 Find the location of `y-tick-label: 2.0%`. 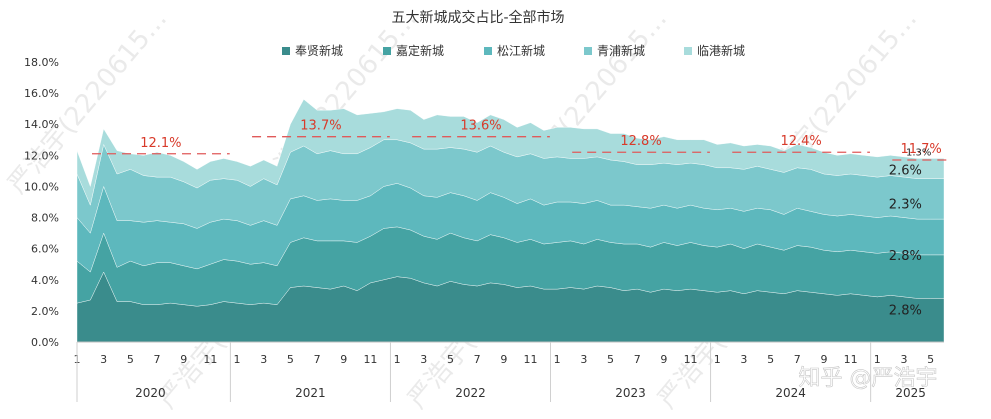

y-tick-label: 2.0% is located at coordinates (45, 311).